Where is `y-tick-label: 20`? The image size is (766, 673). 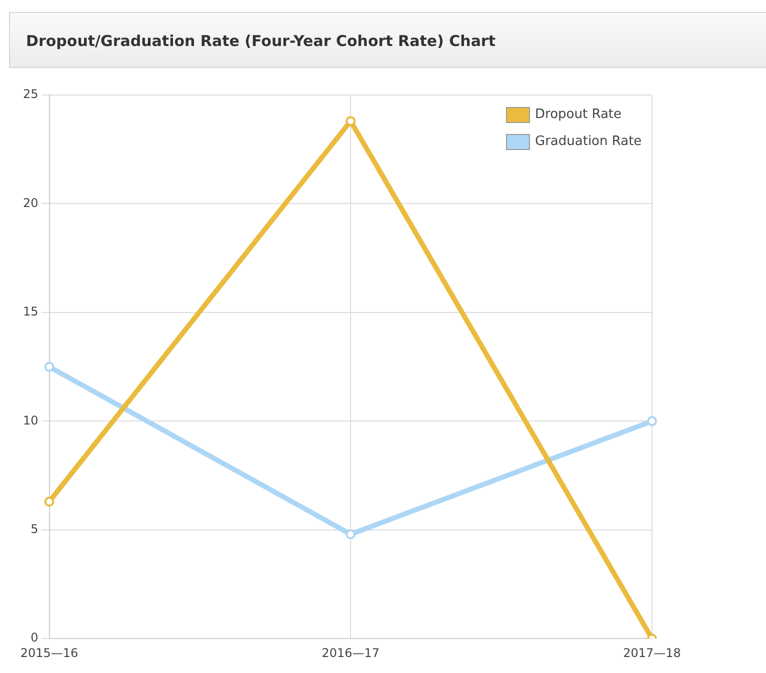 y-tick-label: 20 is located at coordinates (30, 203).